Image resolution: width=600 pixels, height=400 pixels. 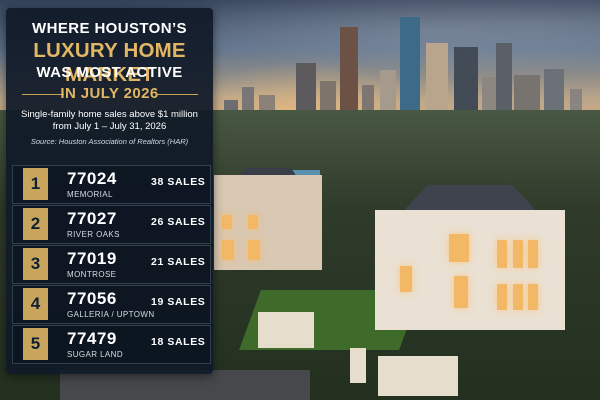 What do you see at coordinates (109, 62) in the screenshot?
I see `title-line-2: LUXURY HOME MARKET` at bounding box center [109, 62].